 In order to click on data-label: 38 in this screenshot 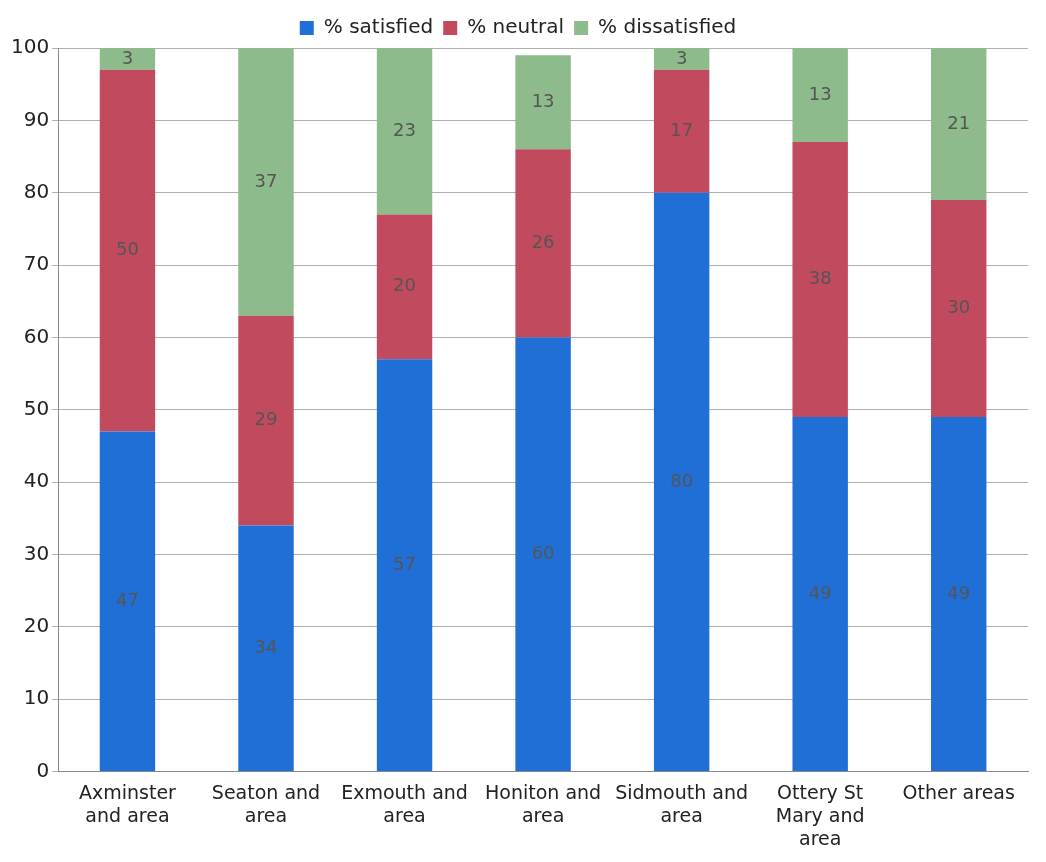, I will do `click(820, 278)`.